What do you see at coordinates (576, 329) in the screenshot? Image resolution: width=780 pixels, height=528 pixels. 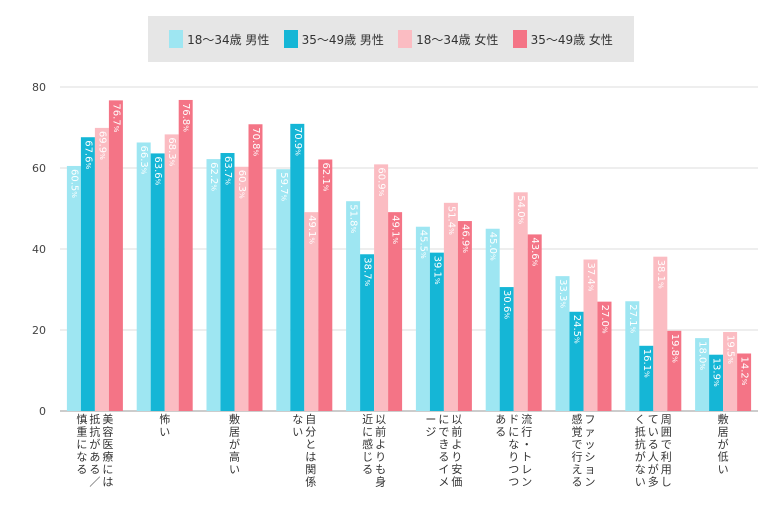 I see `data-label: 24.5%` at bounding box center [576, 329].